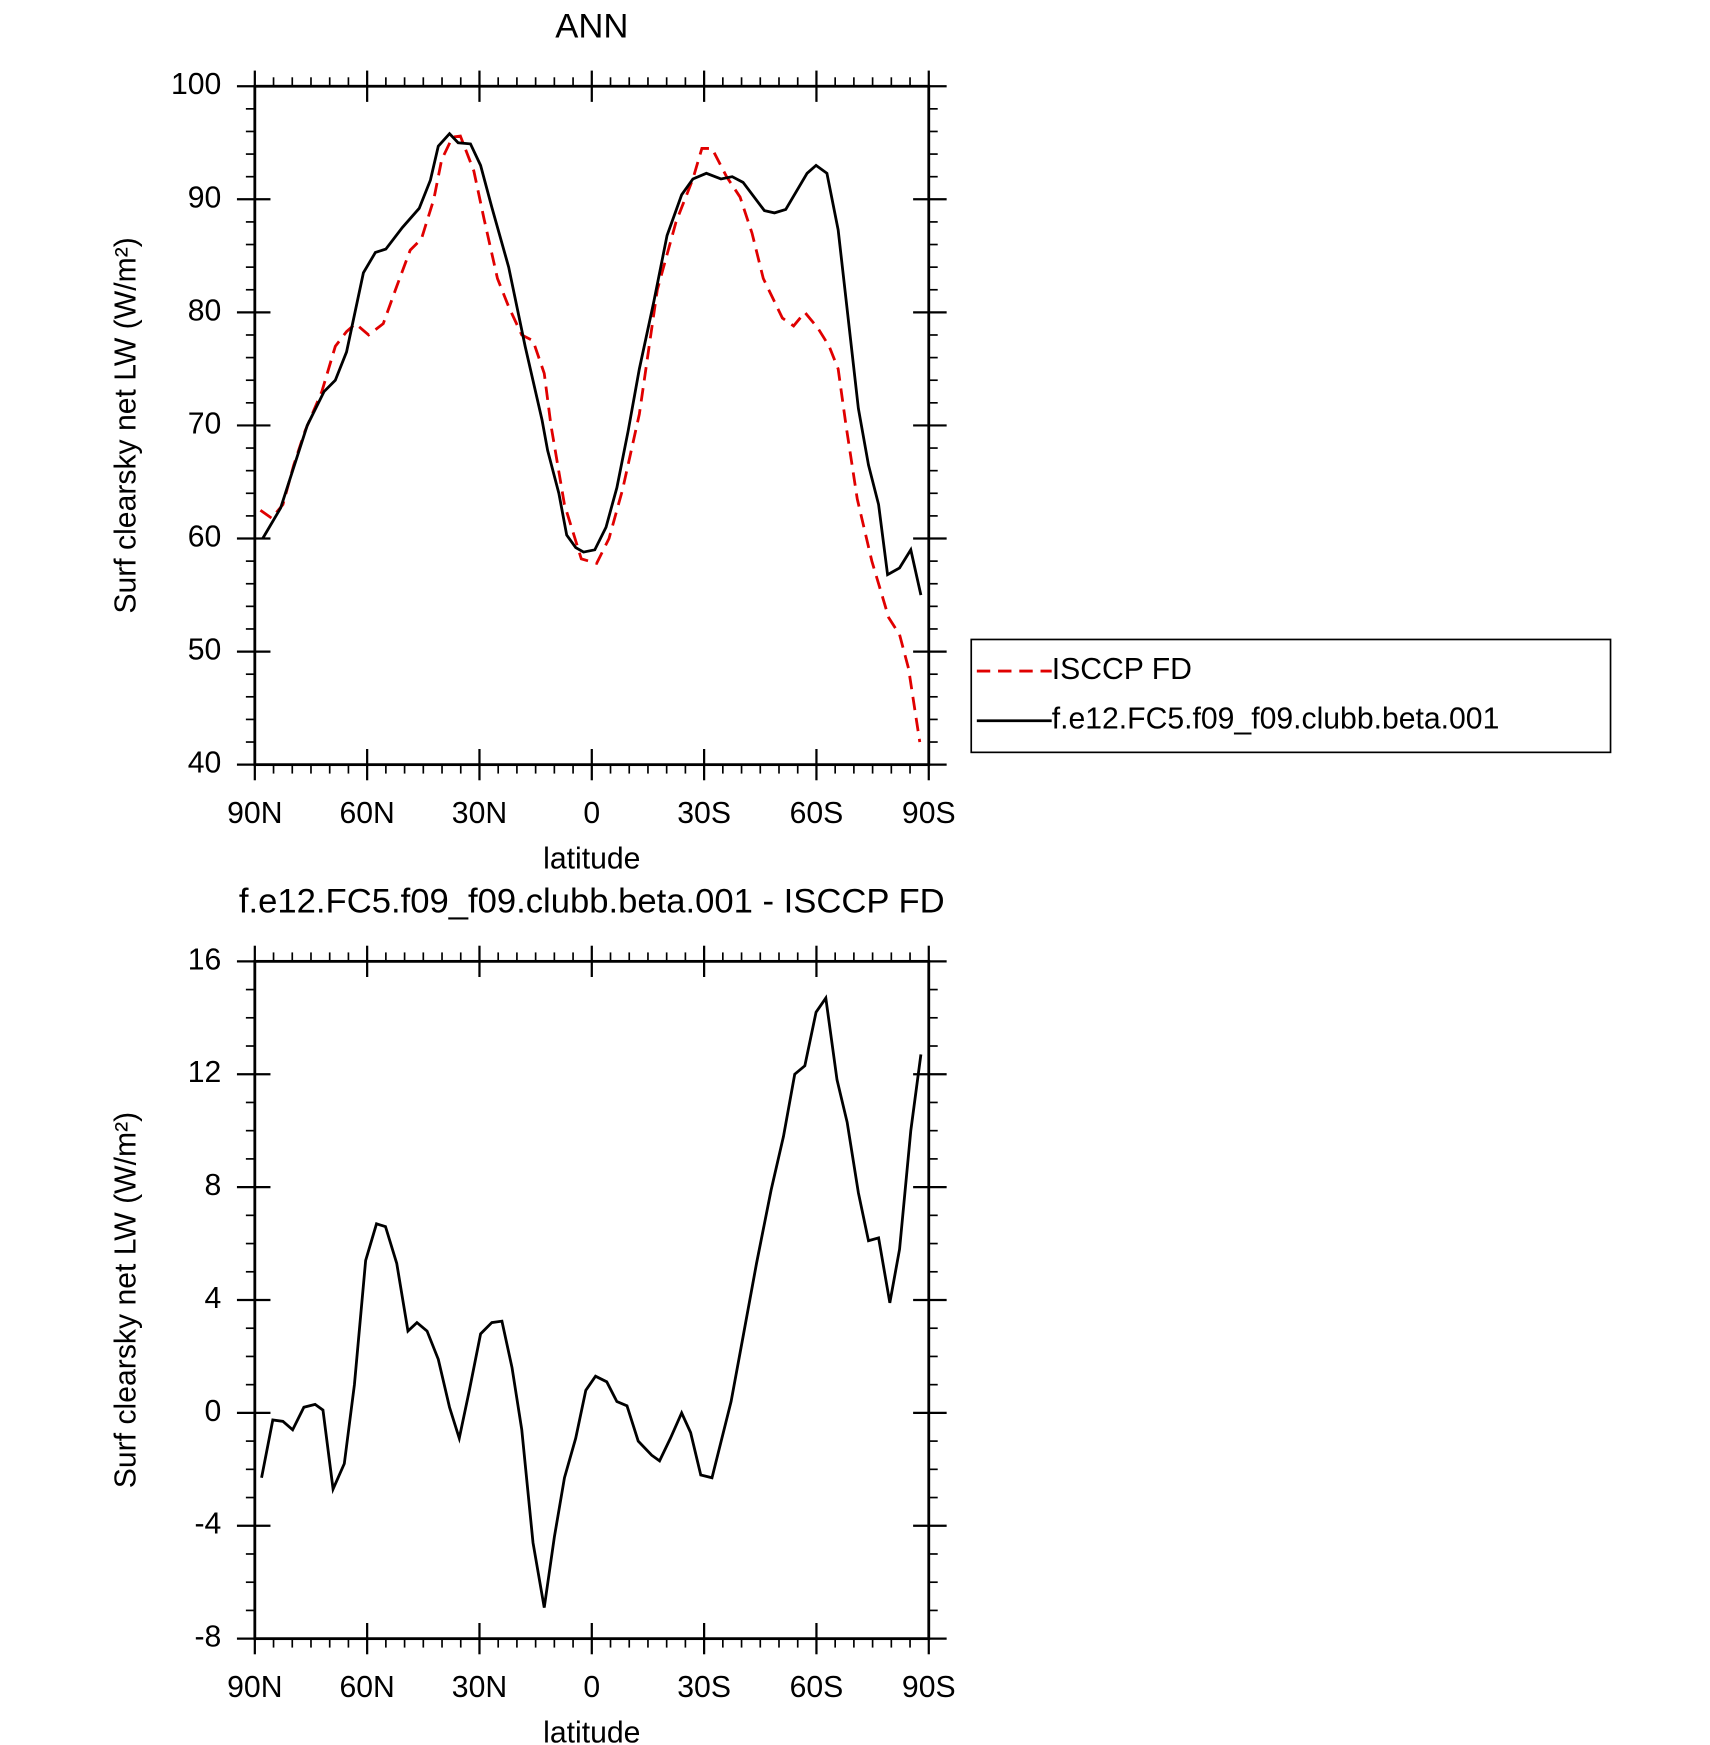 The height and width of the screenshot is (1745, 1710). Describe the element at coordinates (1122, 669) in the screenshot. I see `legend-label: ISCCP FD` at that location.